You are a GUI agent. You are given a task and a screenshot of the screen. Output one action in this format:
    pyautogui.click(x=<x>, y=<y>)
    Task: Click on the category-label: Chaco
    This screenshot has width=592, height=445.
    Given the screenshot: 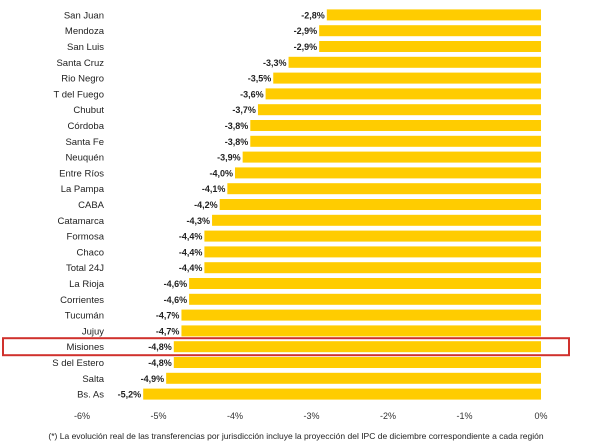 What is the action you would take?
    pyautogui.click(x=90, y=252)
    